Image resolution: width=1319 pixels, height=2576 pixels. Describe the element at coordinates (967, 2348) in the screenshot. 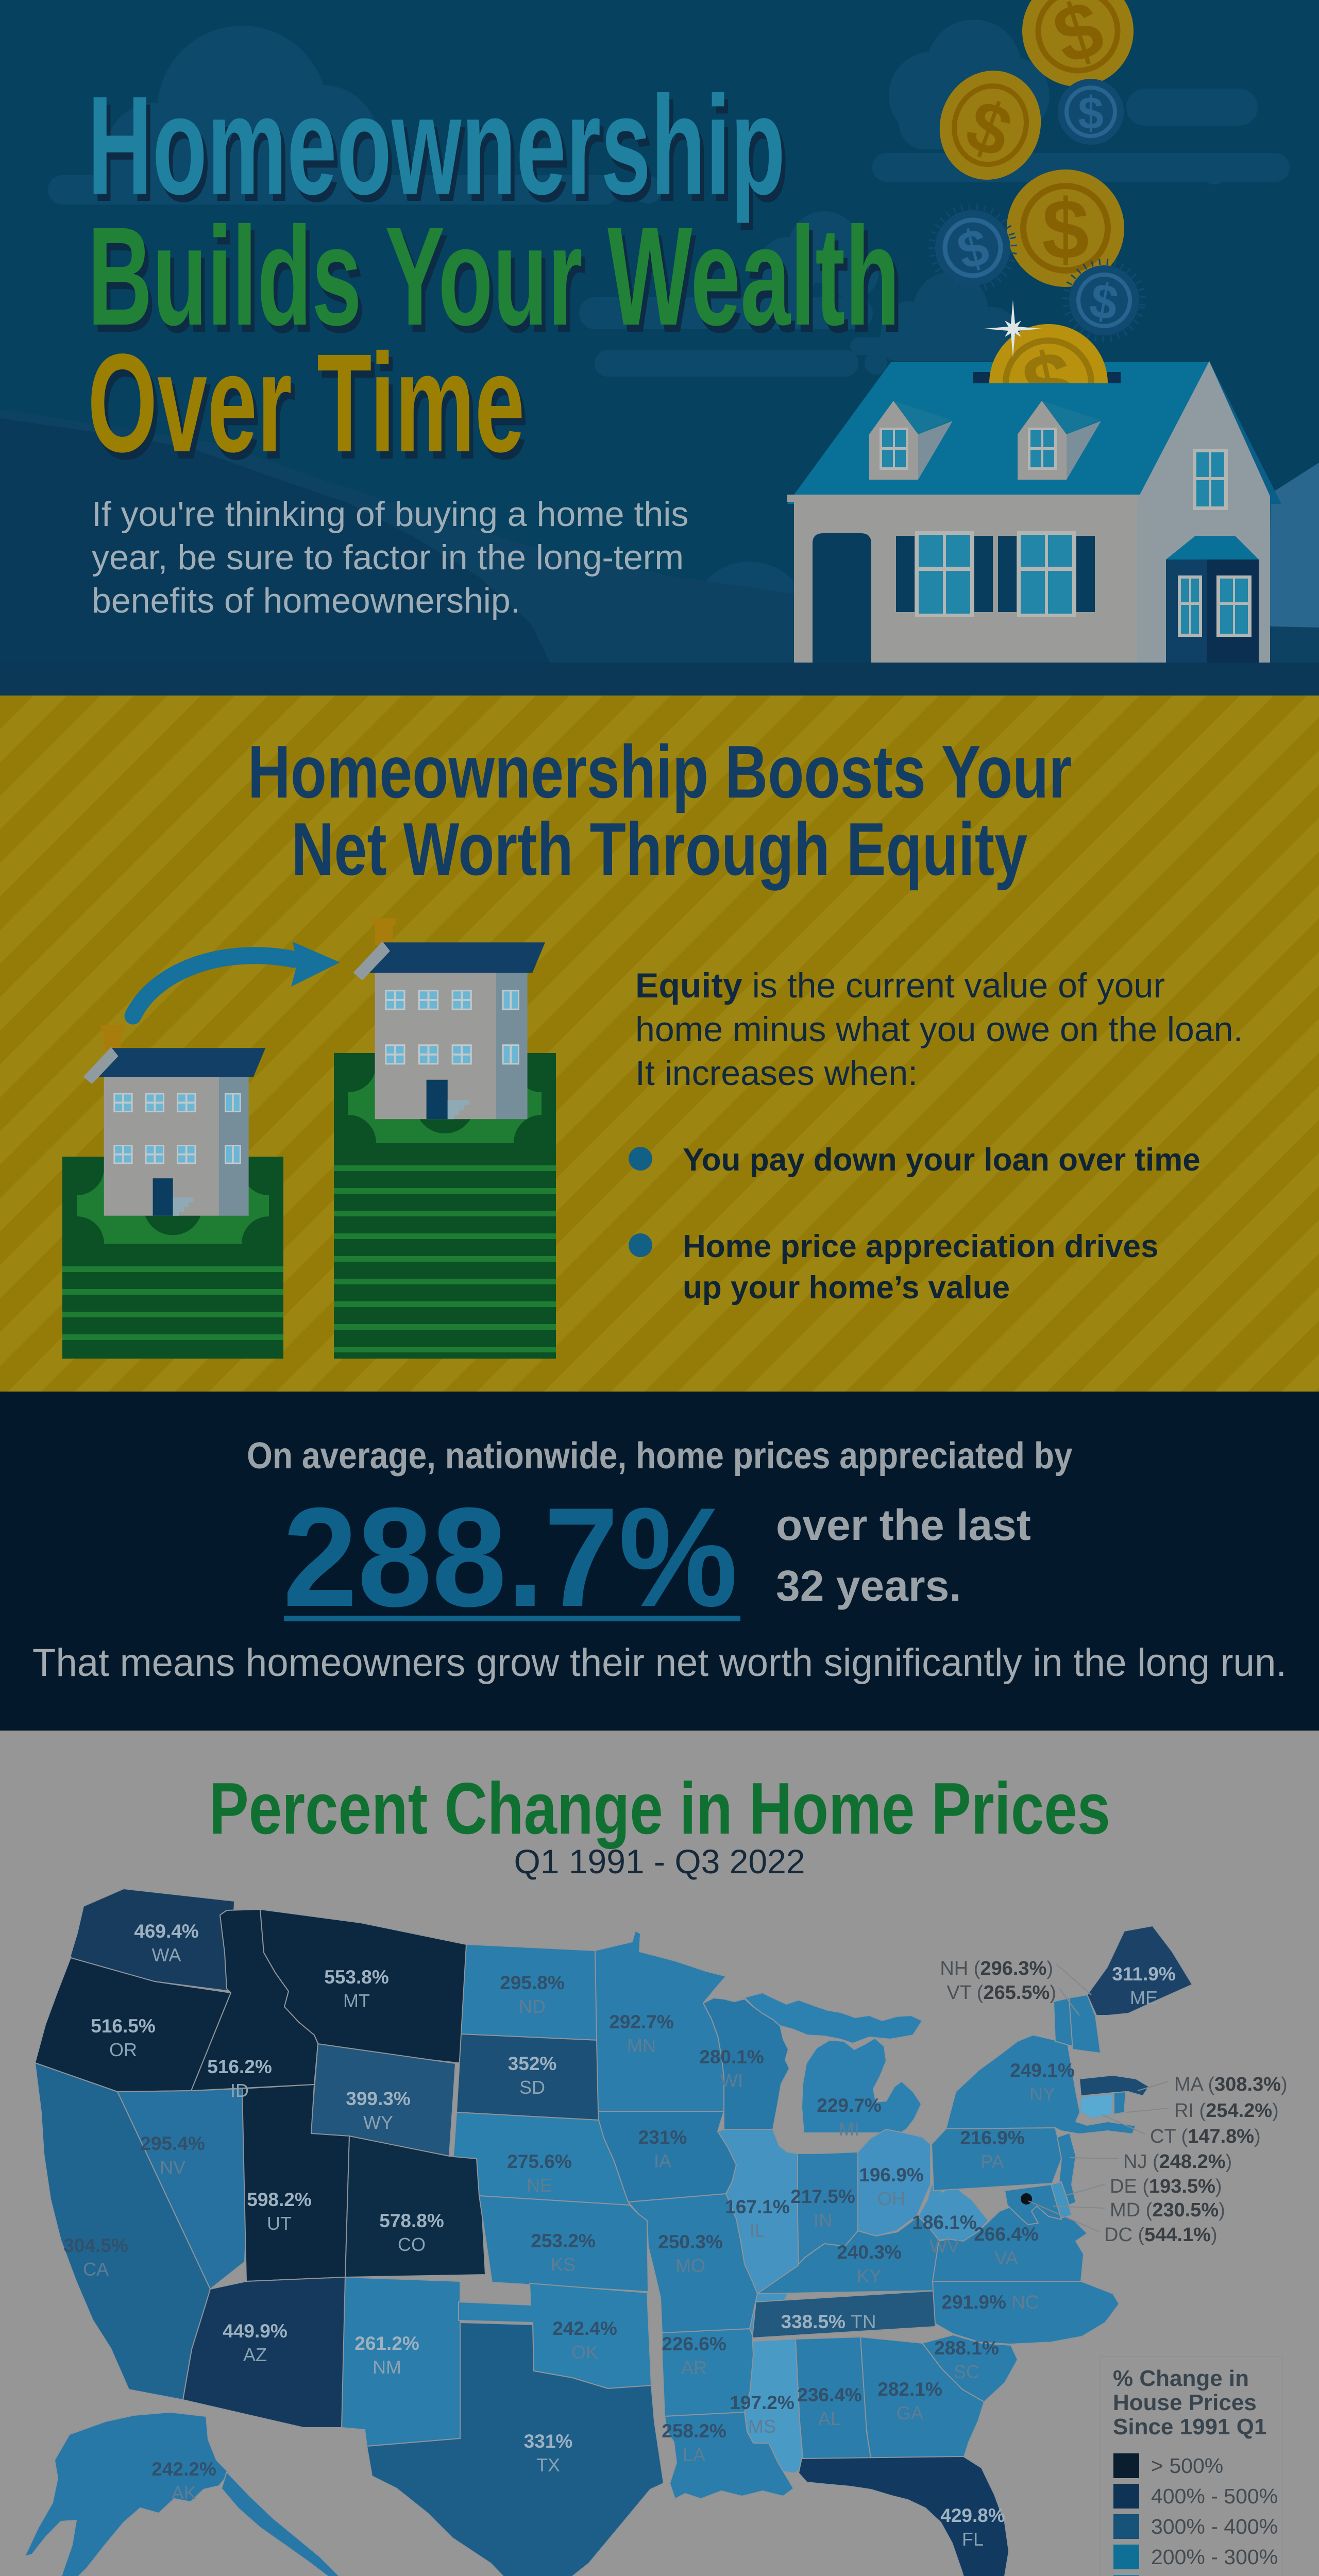

I see `svg-text: 288.1%` at that location.